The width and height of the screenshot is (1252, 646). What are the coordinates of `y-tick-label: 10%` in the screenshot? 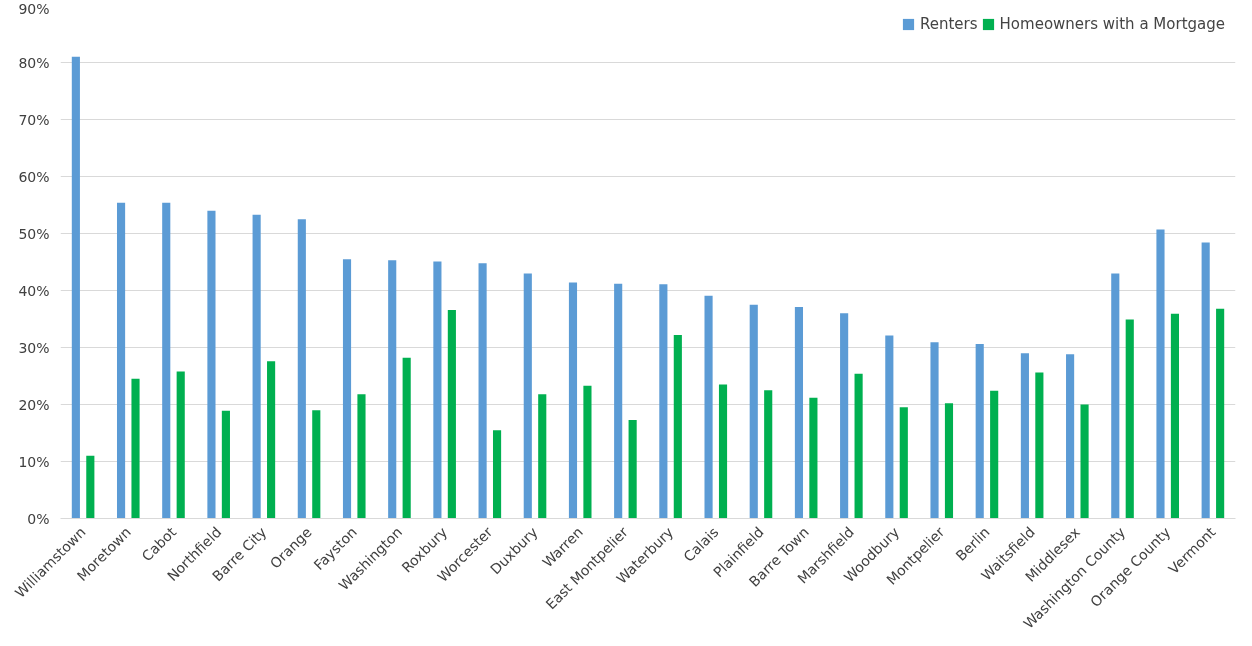 It's located at (34, 461).